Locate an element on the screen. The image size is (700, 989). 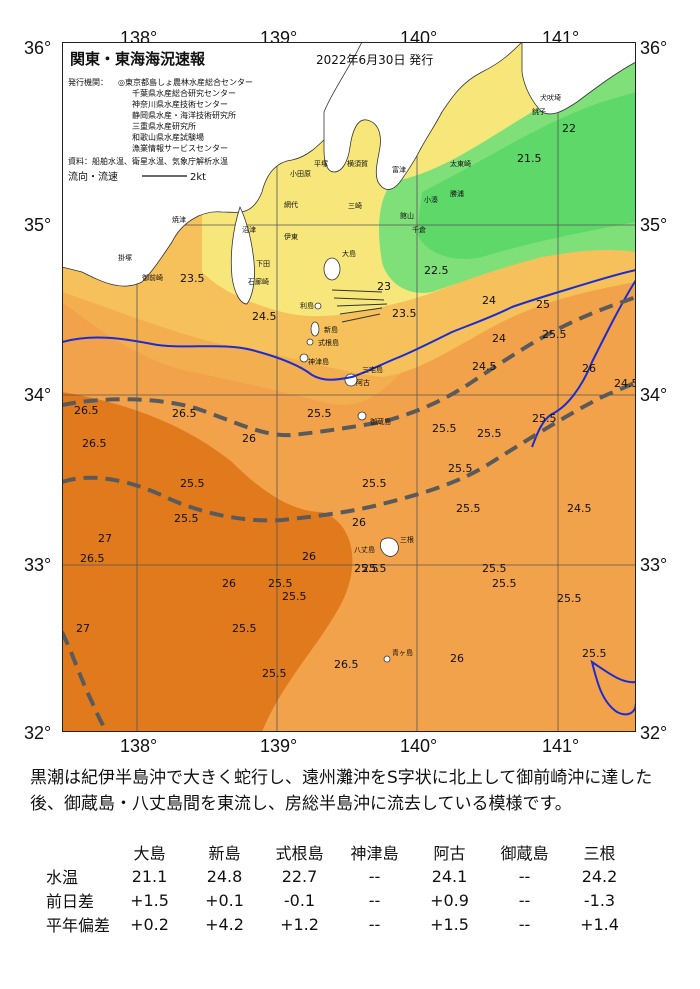
lat-label-36-left: 36° is located at coordinates (38, 48).